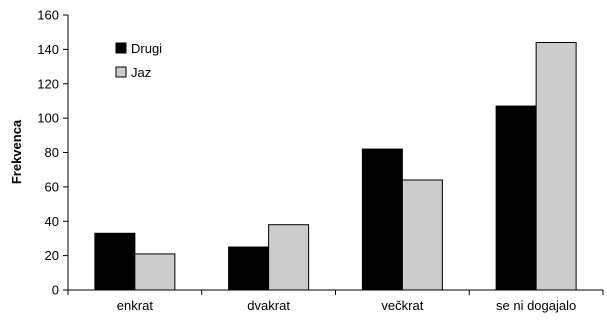  What do you see at coordinates (121, 48) in the screenshot?
I see `legend-swatch-drugi` at bounding box center [121, 48].